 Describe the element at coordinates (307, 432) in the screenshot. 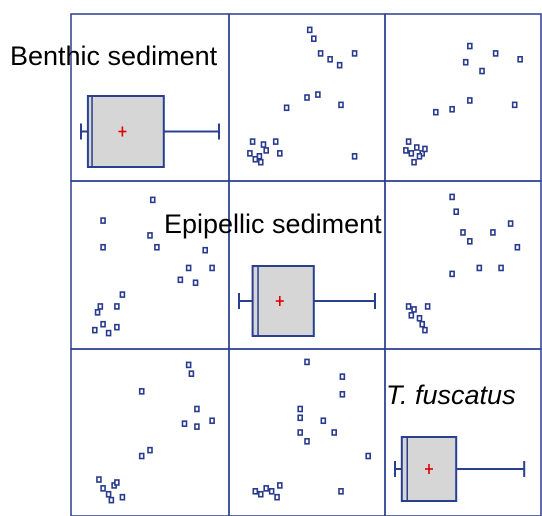

I see `panel-frame-r2-c1` at that location.